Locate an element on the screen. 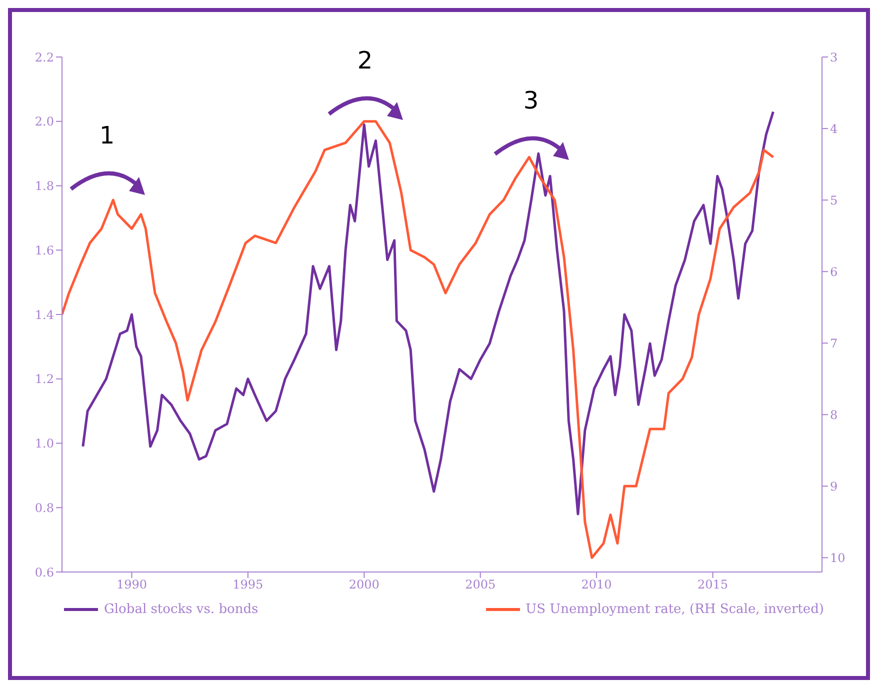 The image size is (884, 692). annotation: 3 is located at coordinates (531, 100).